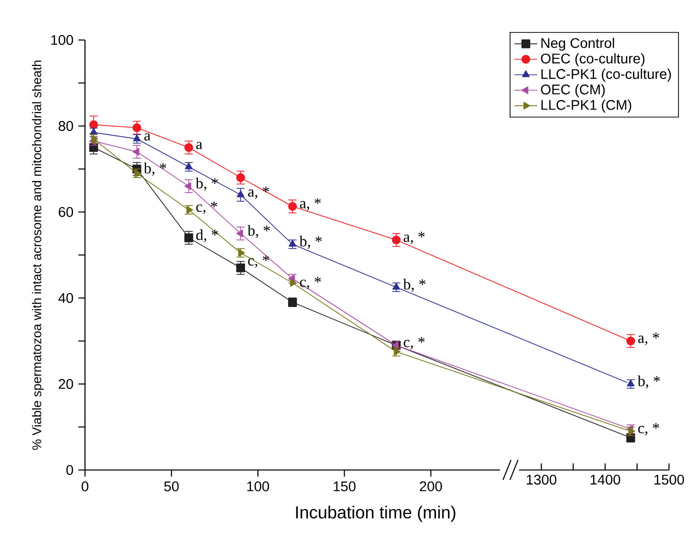 The width and height of the screenshot is (693, 549). Describe the element at coordinates (66, 212) in the screenshot. I see `y-tick-label: 60` at that location.